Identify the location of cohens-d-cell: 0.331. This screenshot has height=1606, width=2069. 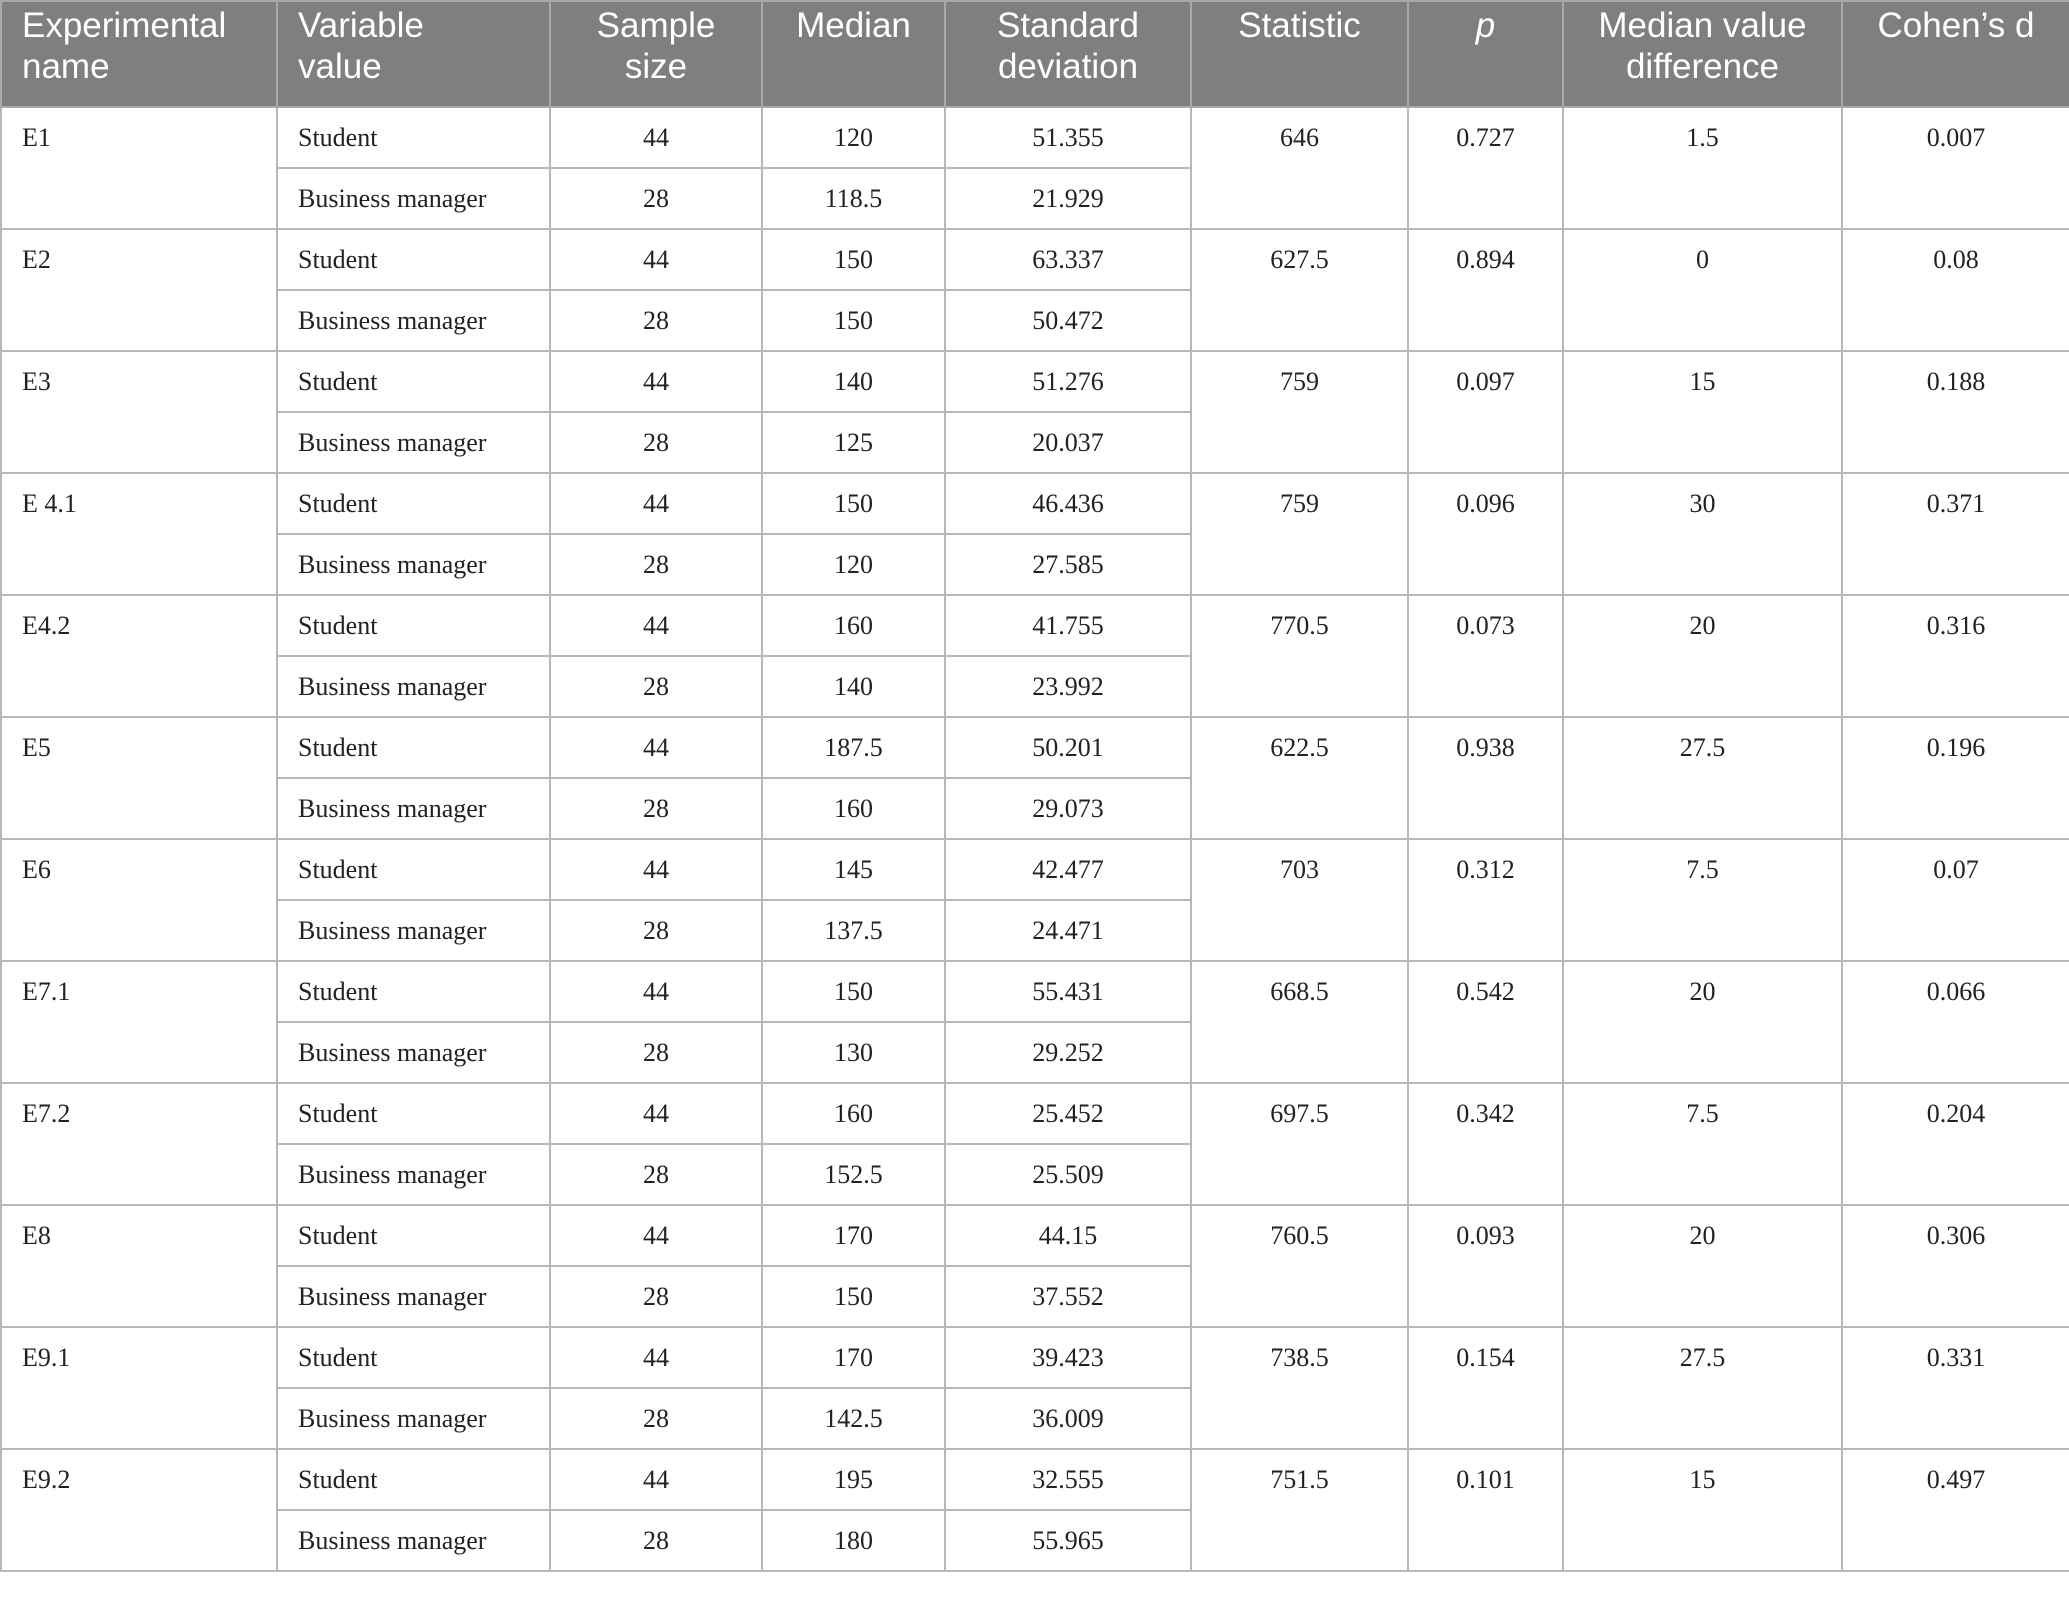
(1955, 1388).